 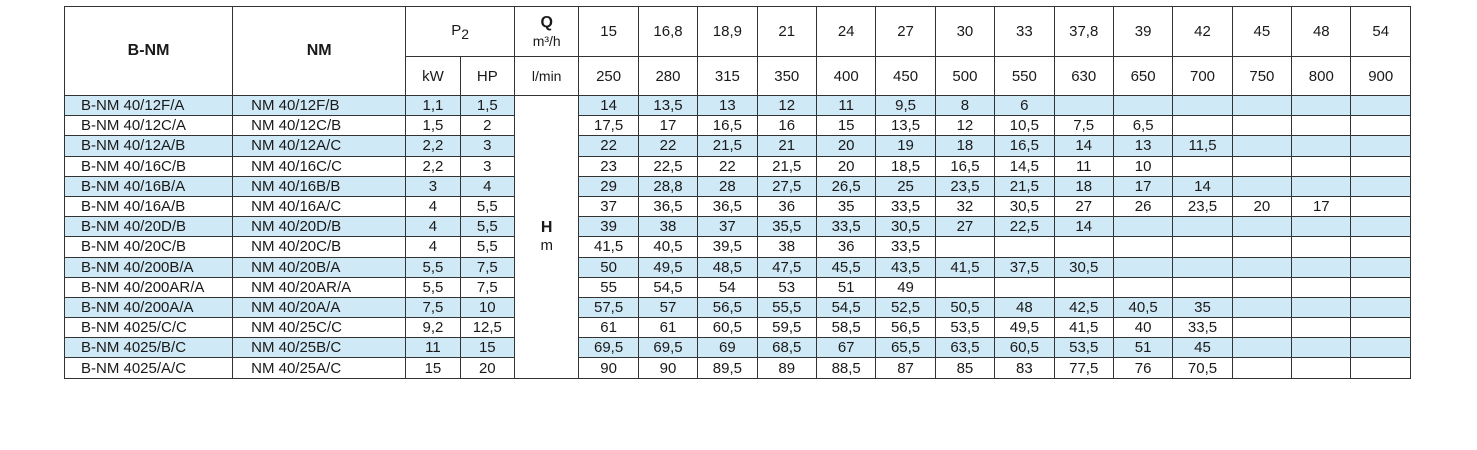 What do you see at coordinates (148, 267) in the screenshot?
I see `model-bnm-cell: B-NM 40/200B/A` at bounding box center [148, 267].